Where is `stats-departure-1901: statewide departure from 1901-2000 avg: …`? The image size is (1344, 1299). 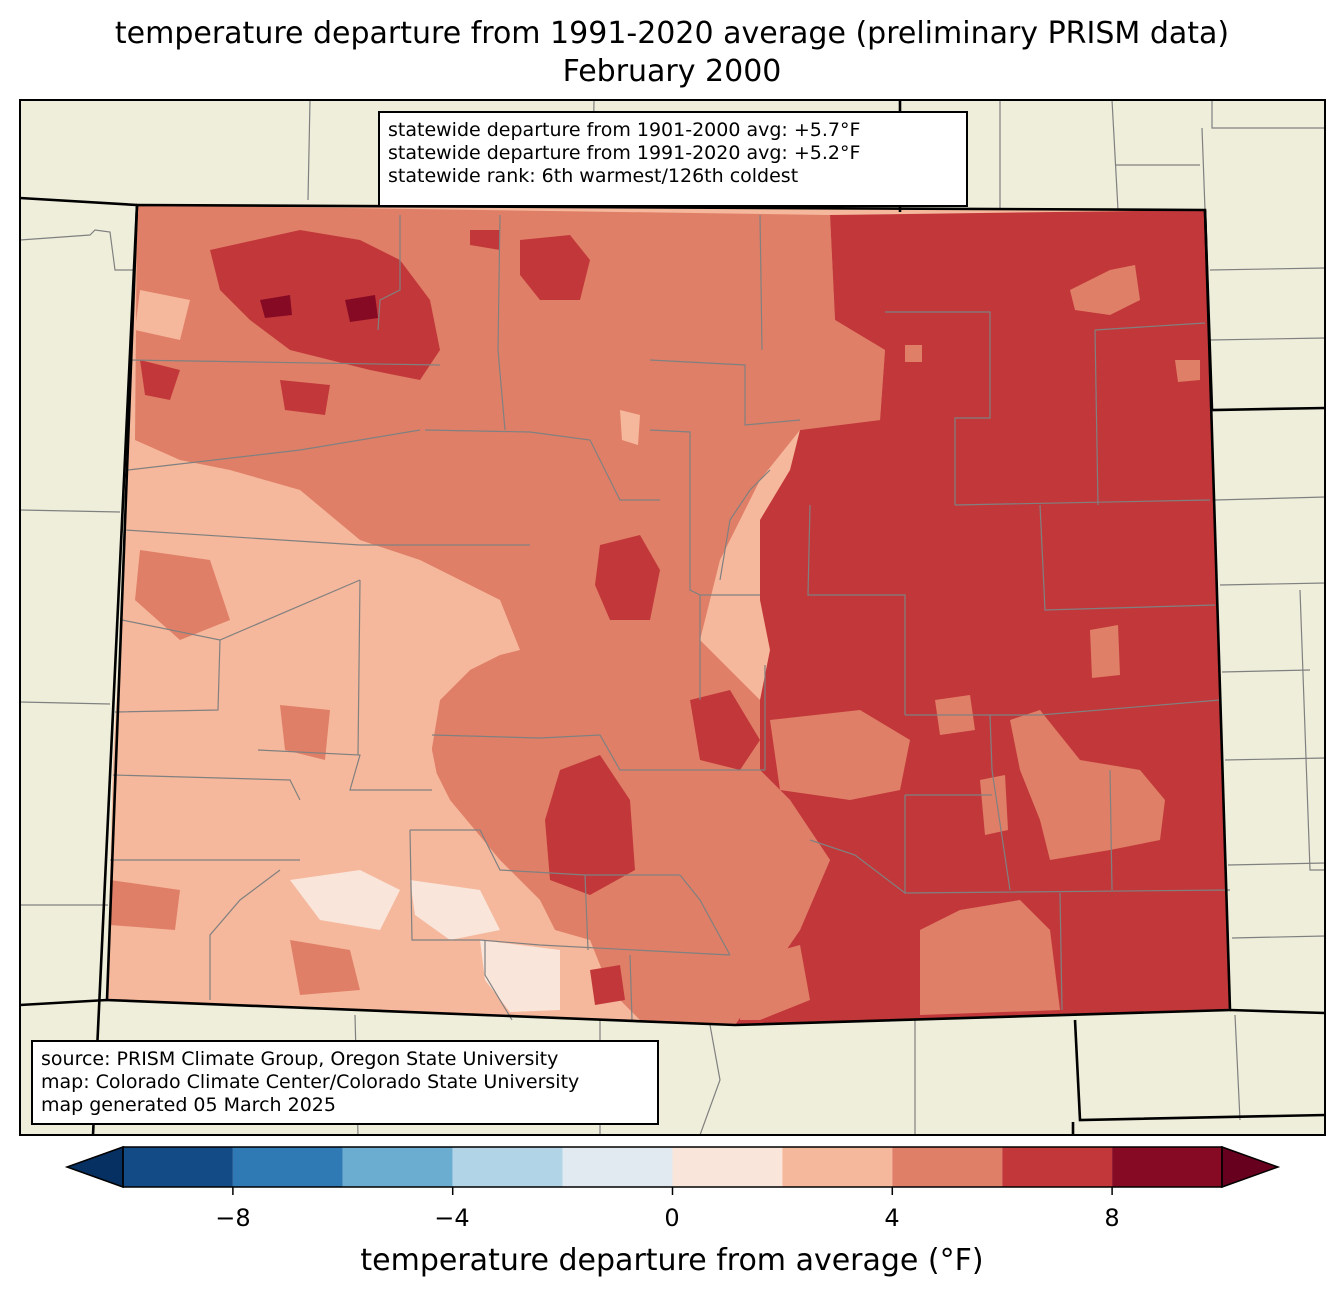 stats-departure-1901: statewide departure from 1901-2000 avg: … is located at coordinates (624, 130).